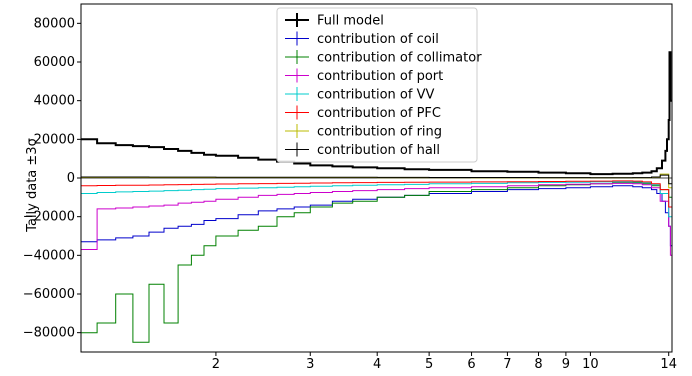 This screenshot has height=376, width=692. I want to click on y-axis-label: Tally data ±3σ, so click(32, 185).